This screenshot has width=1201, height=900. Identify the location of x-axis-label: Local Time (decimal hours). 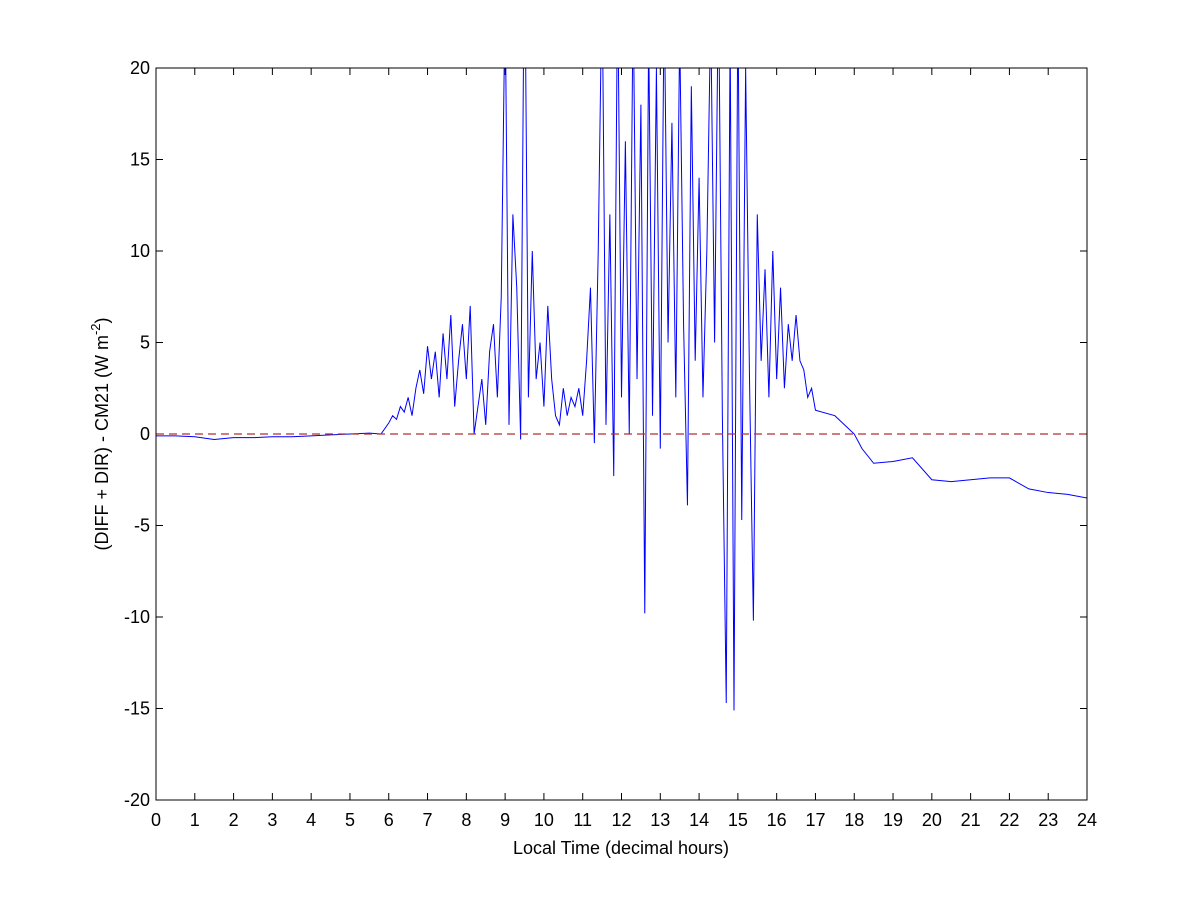
(621, 848).